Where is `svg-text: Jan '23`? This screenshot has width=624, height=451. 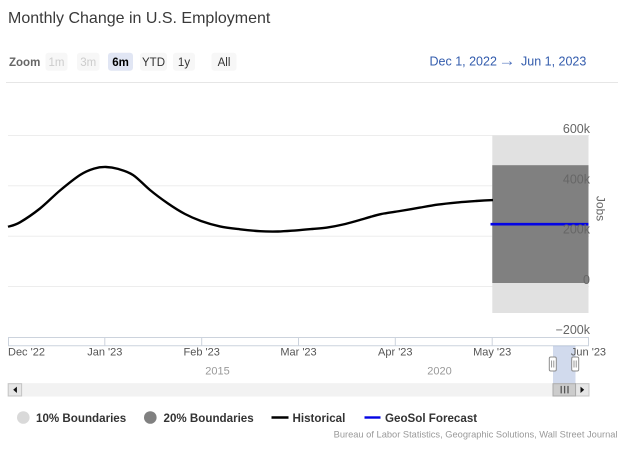
svg-text: Jan '23 is located at coordinates (104, 353).